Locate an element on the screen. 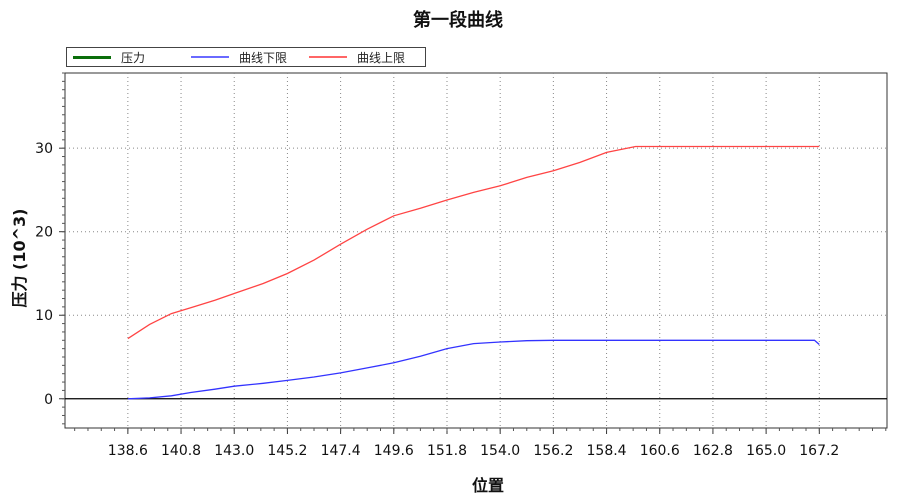 The image size is (916, 498). y-tick-label: 20 is located at coordinates (44, 233).